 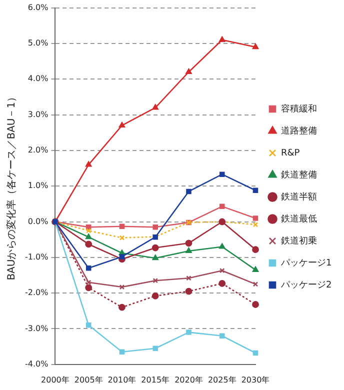 What do you see at coordinates (38, 185) in the screenshot?
I see `y-tick-label: 1.0%` at bounding box center [38, 185].